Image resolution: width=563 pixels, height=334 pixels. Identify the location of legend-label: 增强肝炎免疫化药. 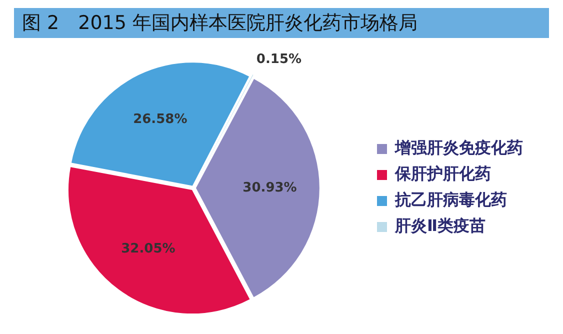
(458, 148).